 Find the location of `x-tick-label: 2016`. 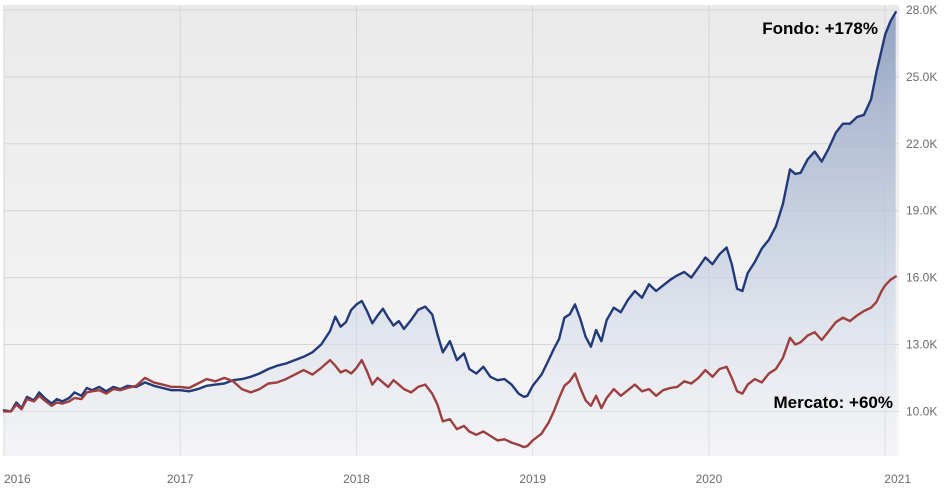

x-tick-label: 2016 is located at coordinates (17, 479).